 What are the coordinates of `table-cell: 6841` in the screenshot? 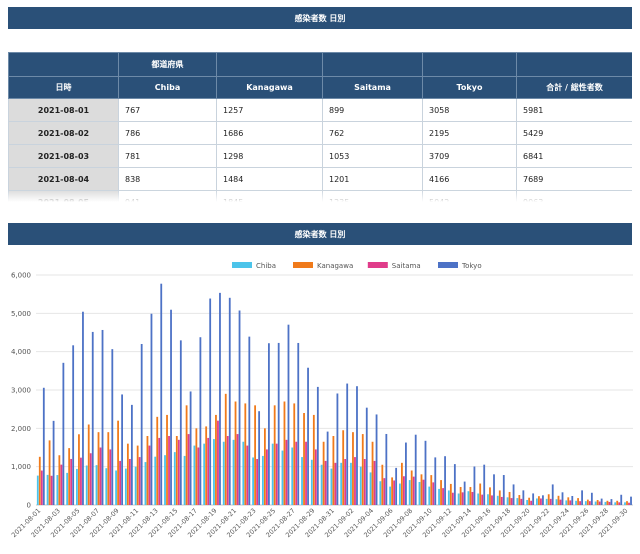 It's located at (574, 156).